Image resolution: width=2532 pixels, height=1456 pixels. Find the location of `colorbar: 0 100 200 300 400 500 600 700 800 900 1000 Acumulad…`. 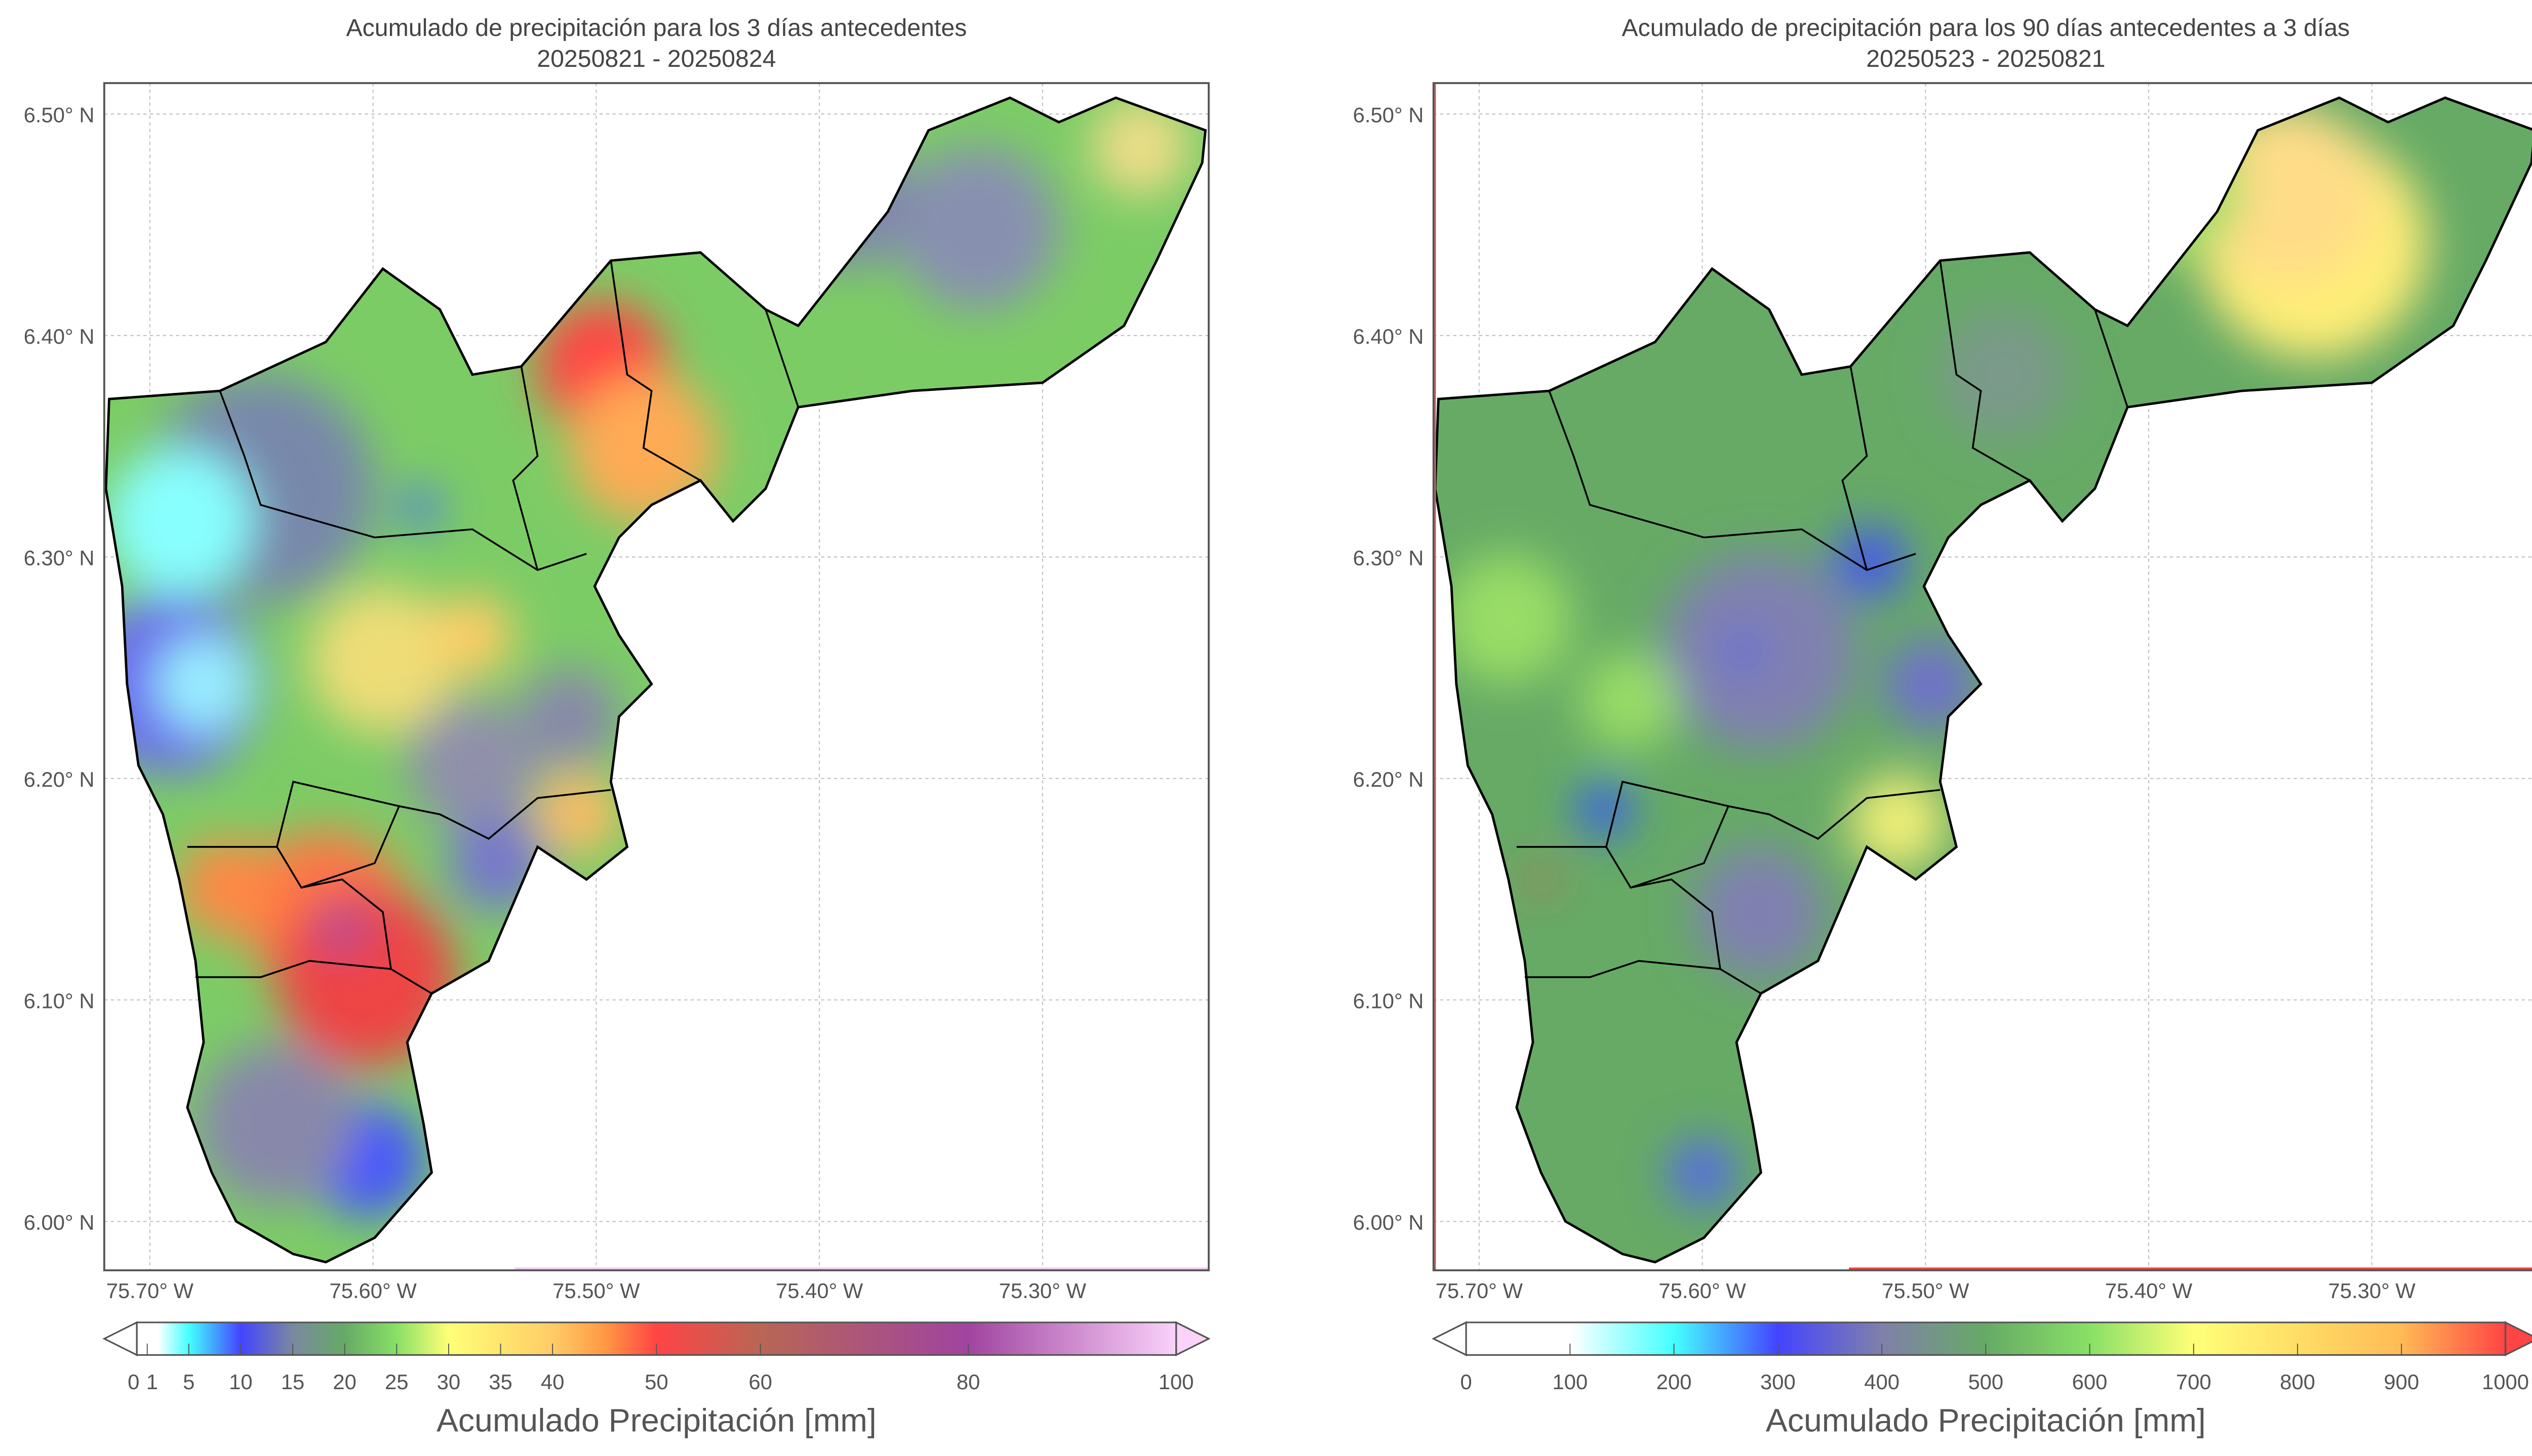

colorbar: 0 100 200 300 400 500 600 700 800 900 1000 Acumulad… is located at coordinates (1982, 1380).